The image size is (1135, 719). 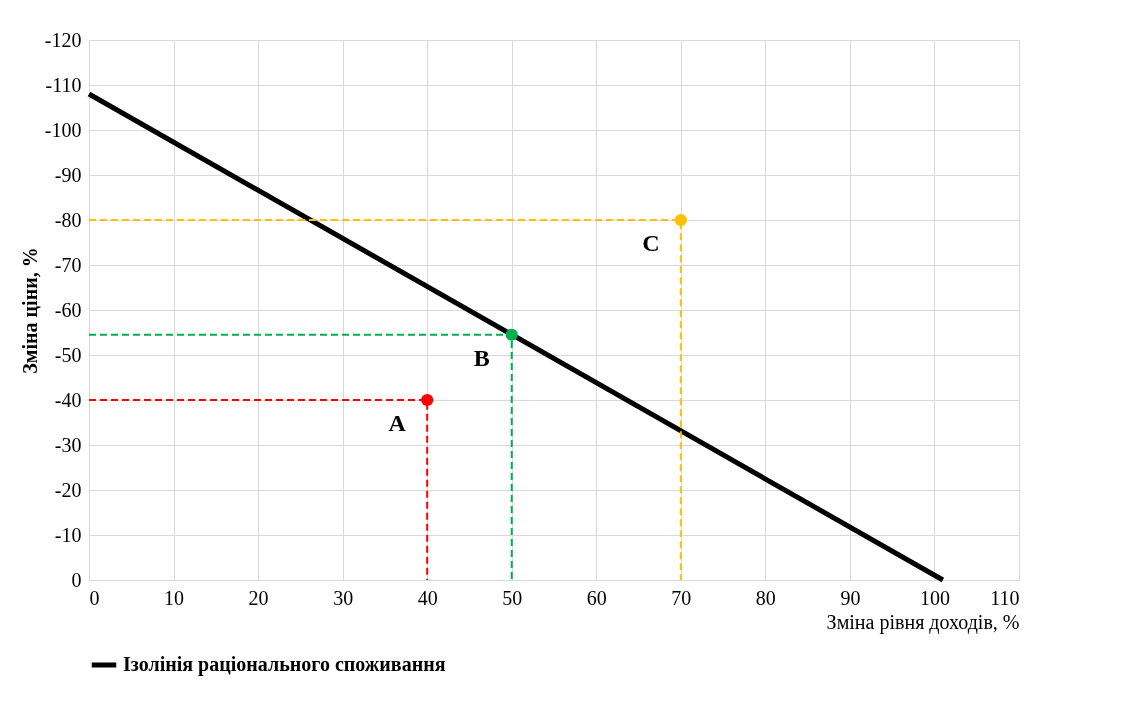 What do you see at coordinates (651, 243) in the screenshot?
I see `annotation: C` at bounding box center [651, 243].